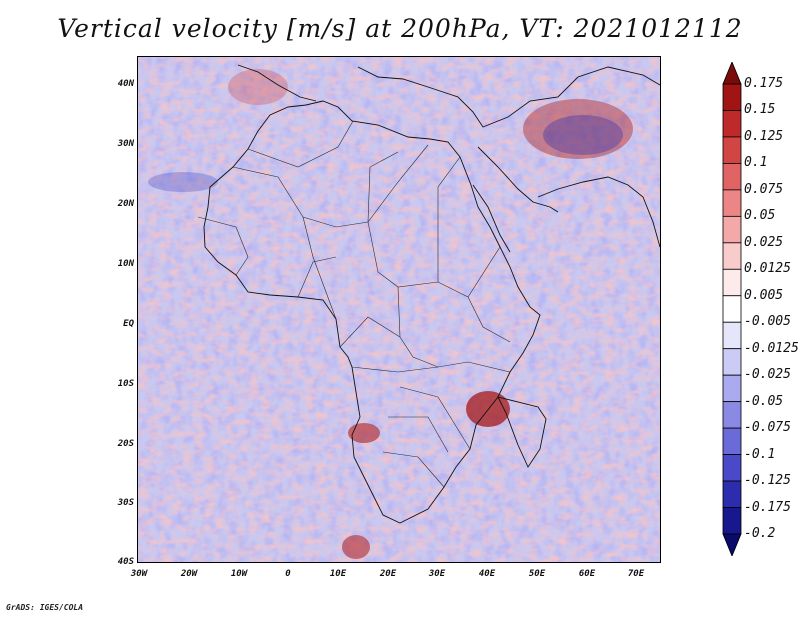 Image resolution: width=800 pixels, height=618 pixels. I want to click on lon-label-20w: 20W, so click(189, 574).